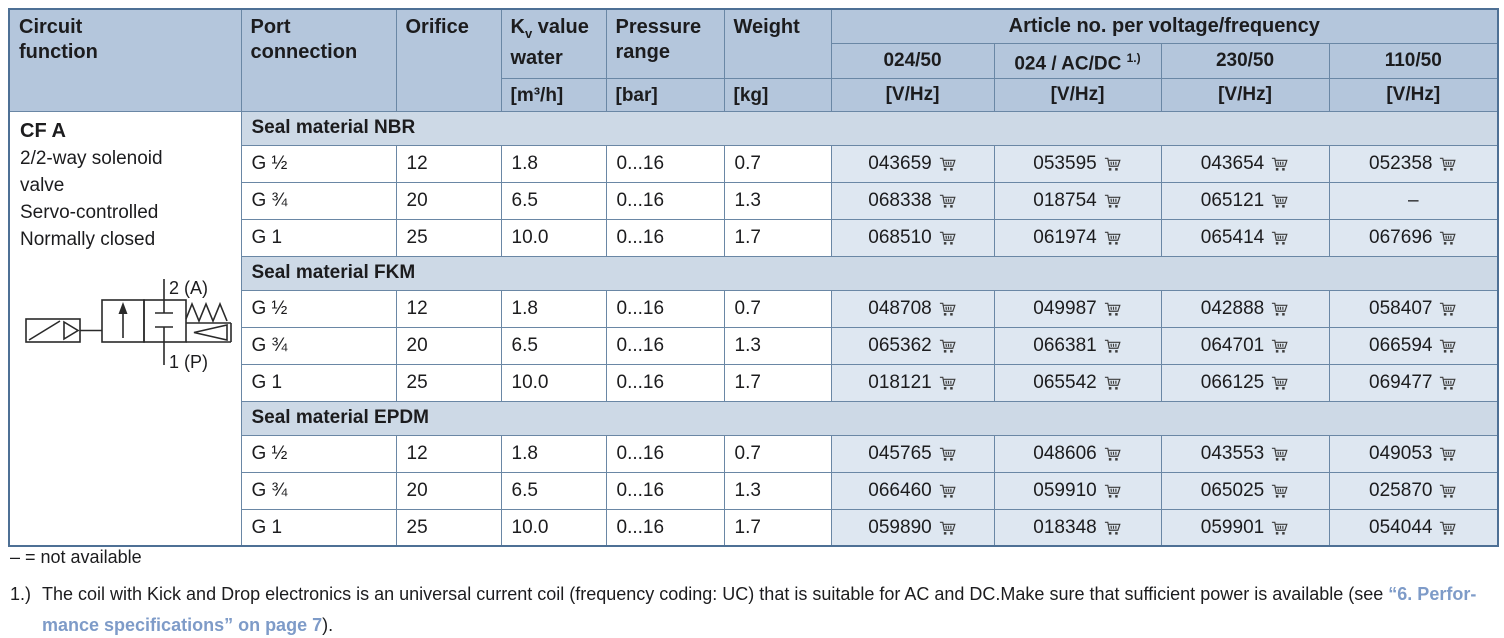 The width and height of the screenshot is (1504, 638). What do you see at coordinates (1232, 527) in the screenshot?
I see `article-number: 059901` at bounding box center [1232, 527].